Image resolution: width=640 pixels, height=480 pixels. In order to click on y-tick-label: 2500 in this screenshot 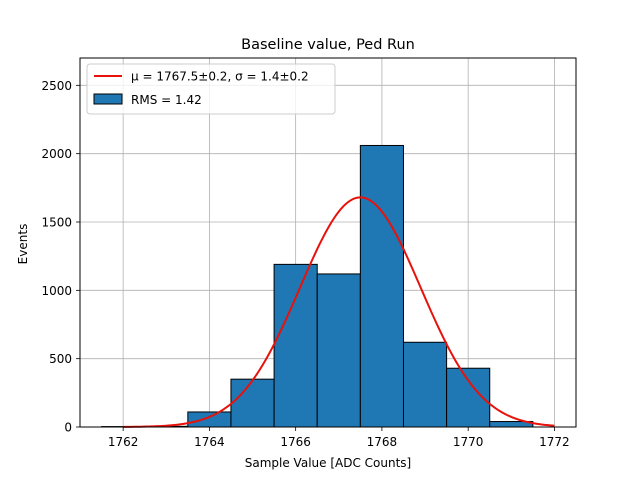, I will do `click(56, 86)`.